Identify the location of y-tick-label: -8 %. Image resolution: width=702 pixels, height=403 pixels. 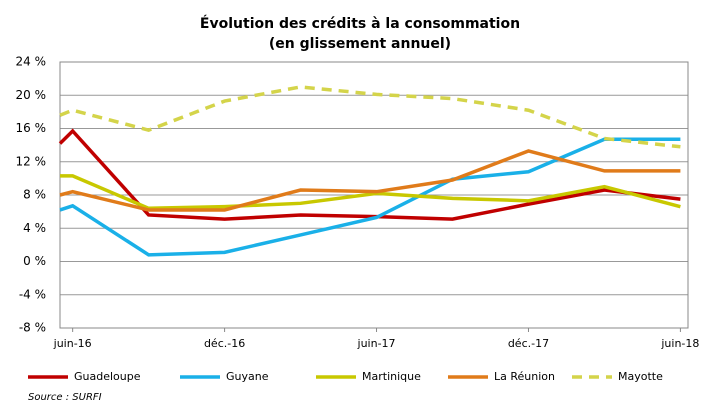
(32, 328).